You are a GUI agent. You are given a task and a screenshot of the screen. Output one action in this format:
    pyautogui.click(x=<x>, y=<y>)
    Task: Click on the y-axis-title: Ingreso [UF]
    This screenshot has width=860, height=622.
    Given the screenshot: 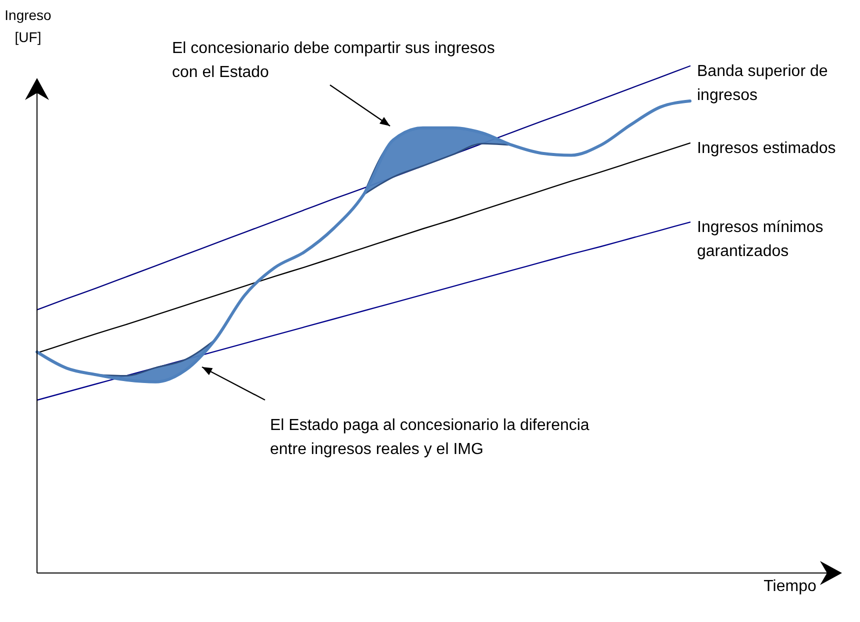 What is the action you would take?
    pyautogui.click(x=28, y=26)
    